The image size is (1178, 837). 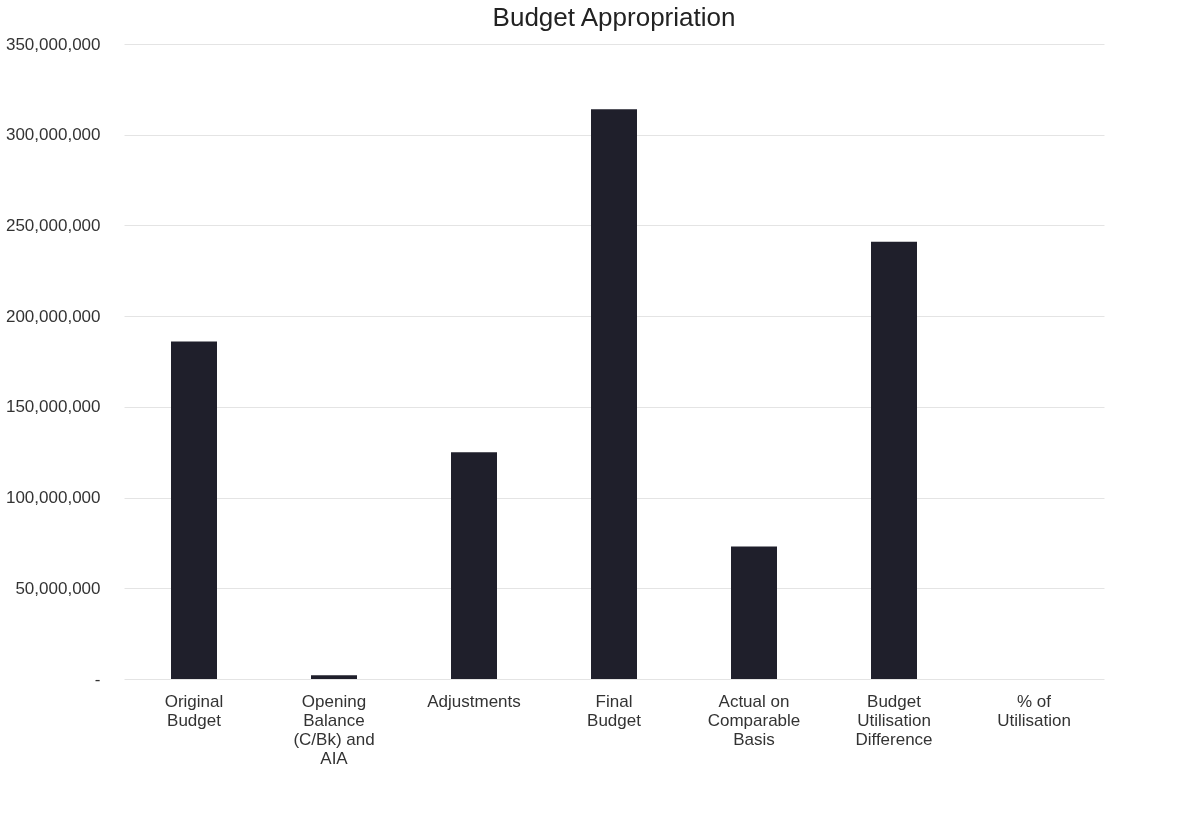 I want to click on x-tick-label: Actual on Comparable Basis, so click(x=754, y=720).